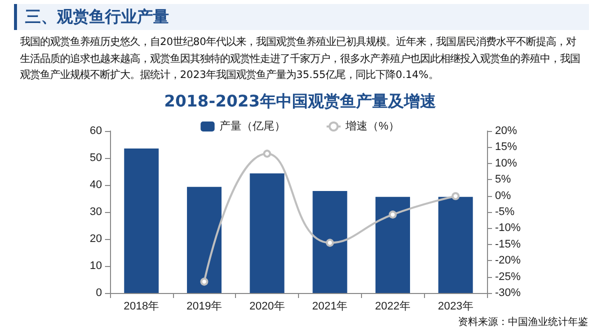  Describe the element at coordinates (523, 322) in the screenshot. I see `text: 资料来源：中国渔业统计年鉴` at that location.